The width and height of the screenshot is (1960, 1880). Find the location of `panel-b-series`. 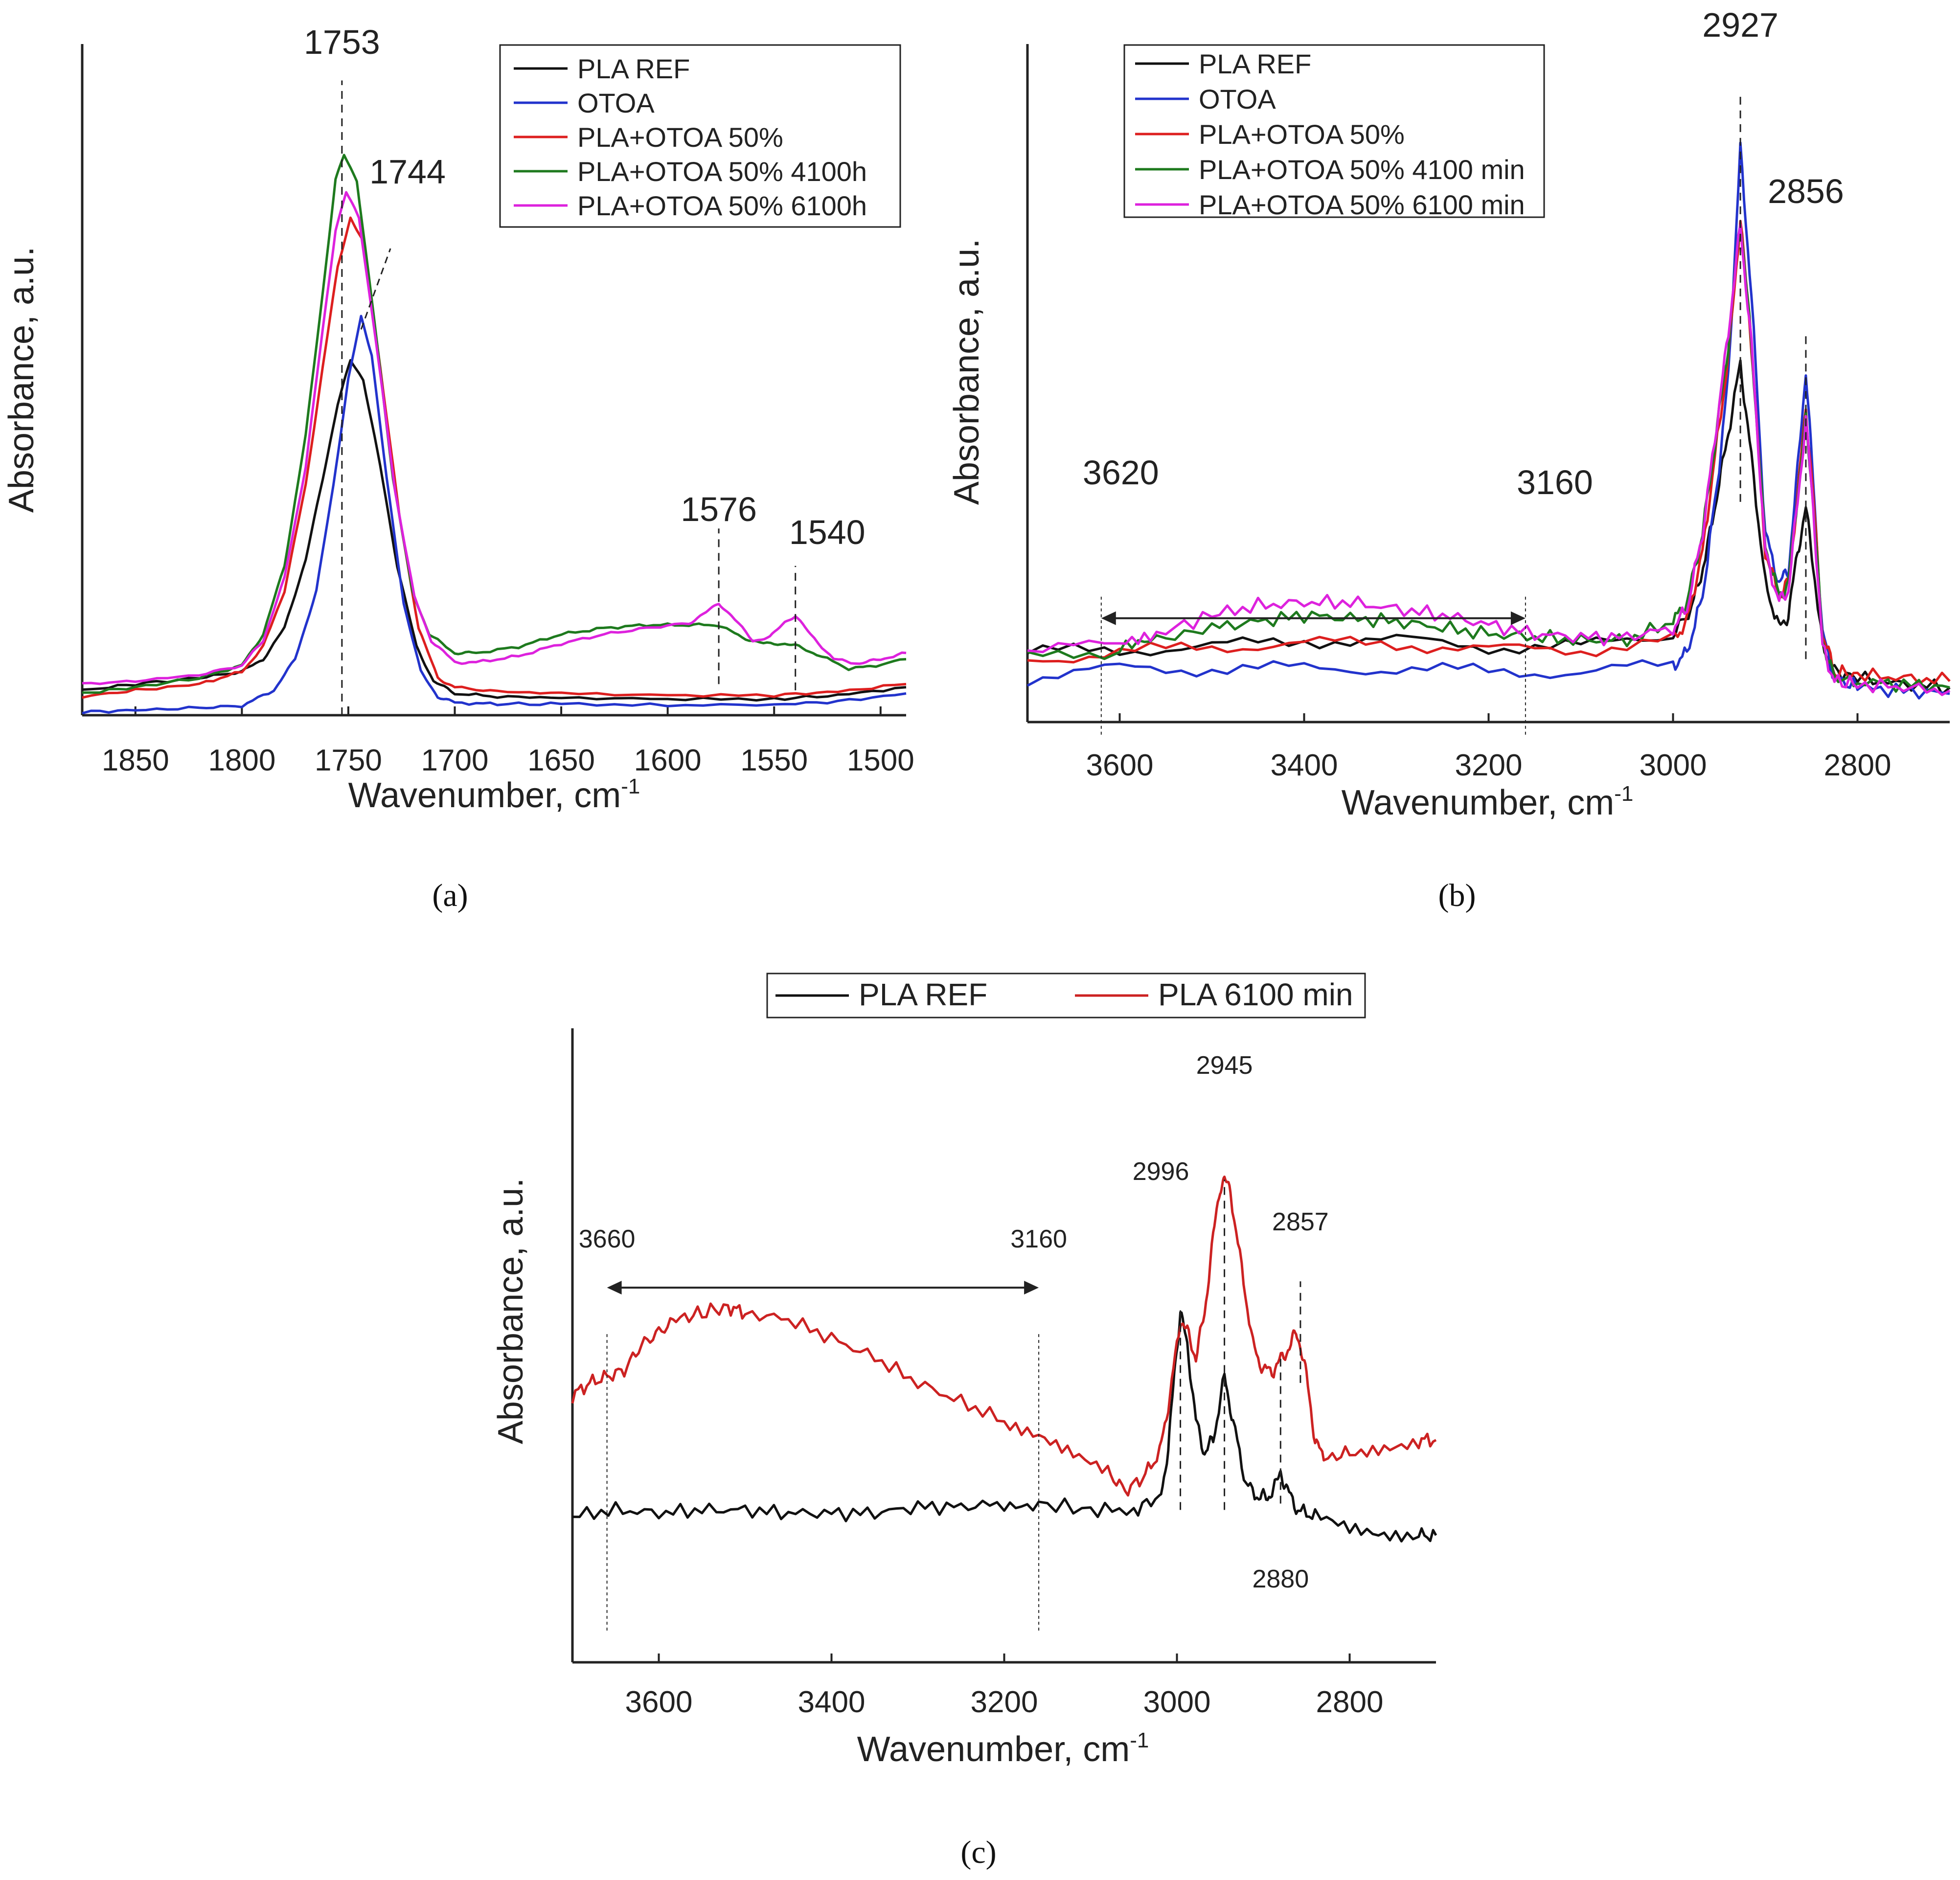

panel-b-series is located at coordinates (1488, 420).